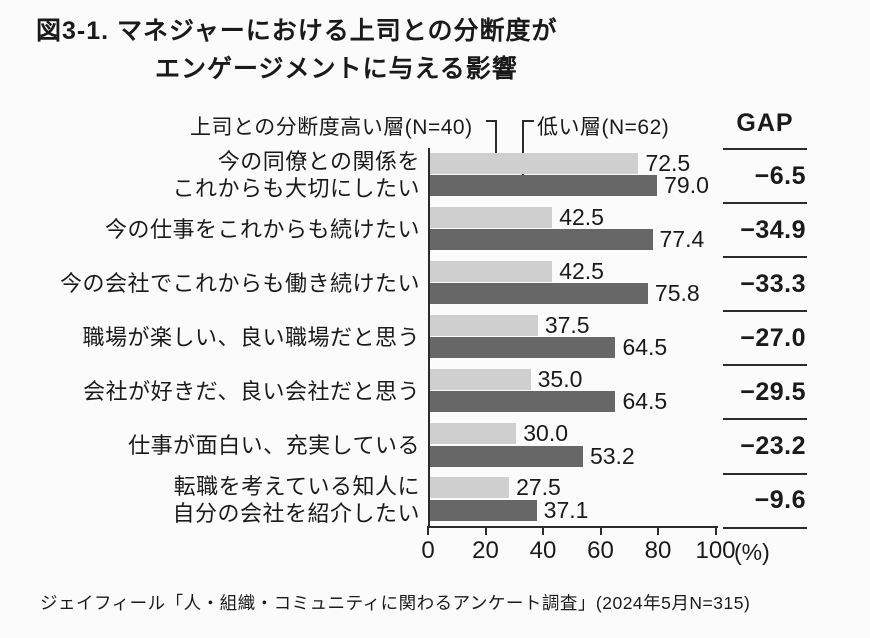  I want to click on bar-value-label: 77.4, so click(682, 239).